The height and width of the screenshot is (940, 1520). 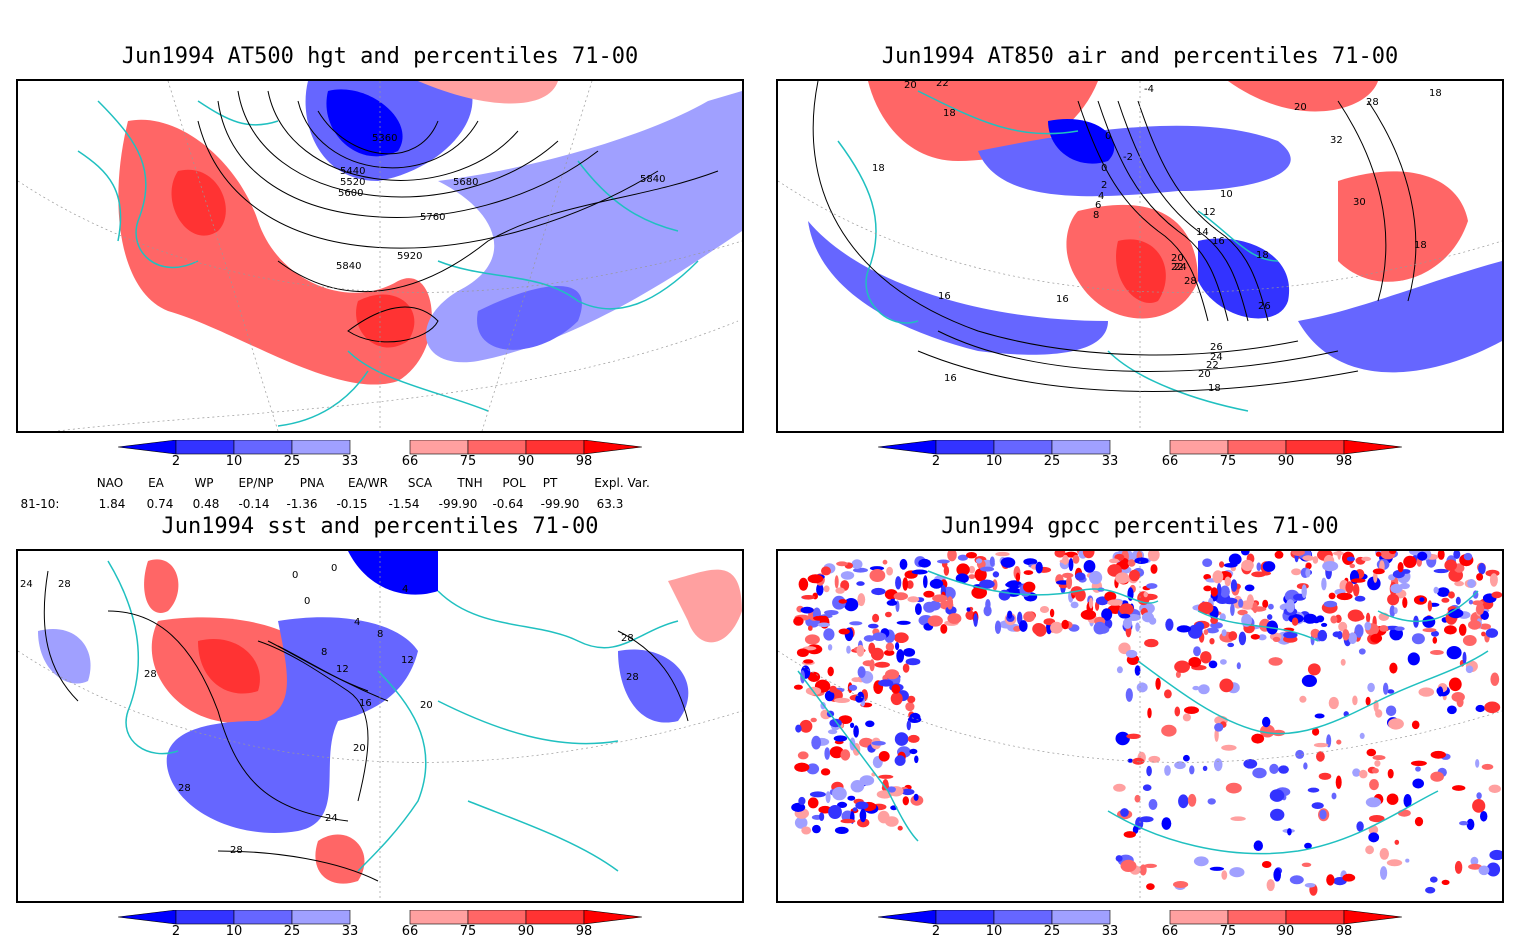 I want to click on percentile-shading, so click(x=1155, y=227).